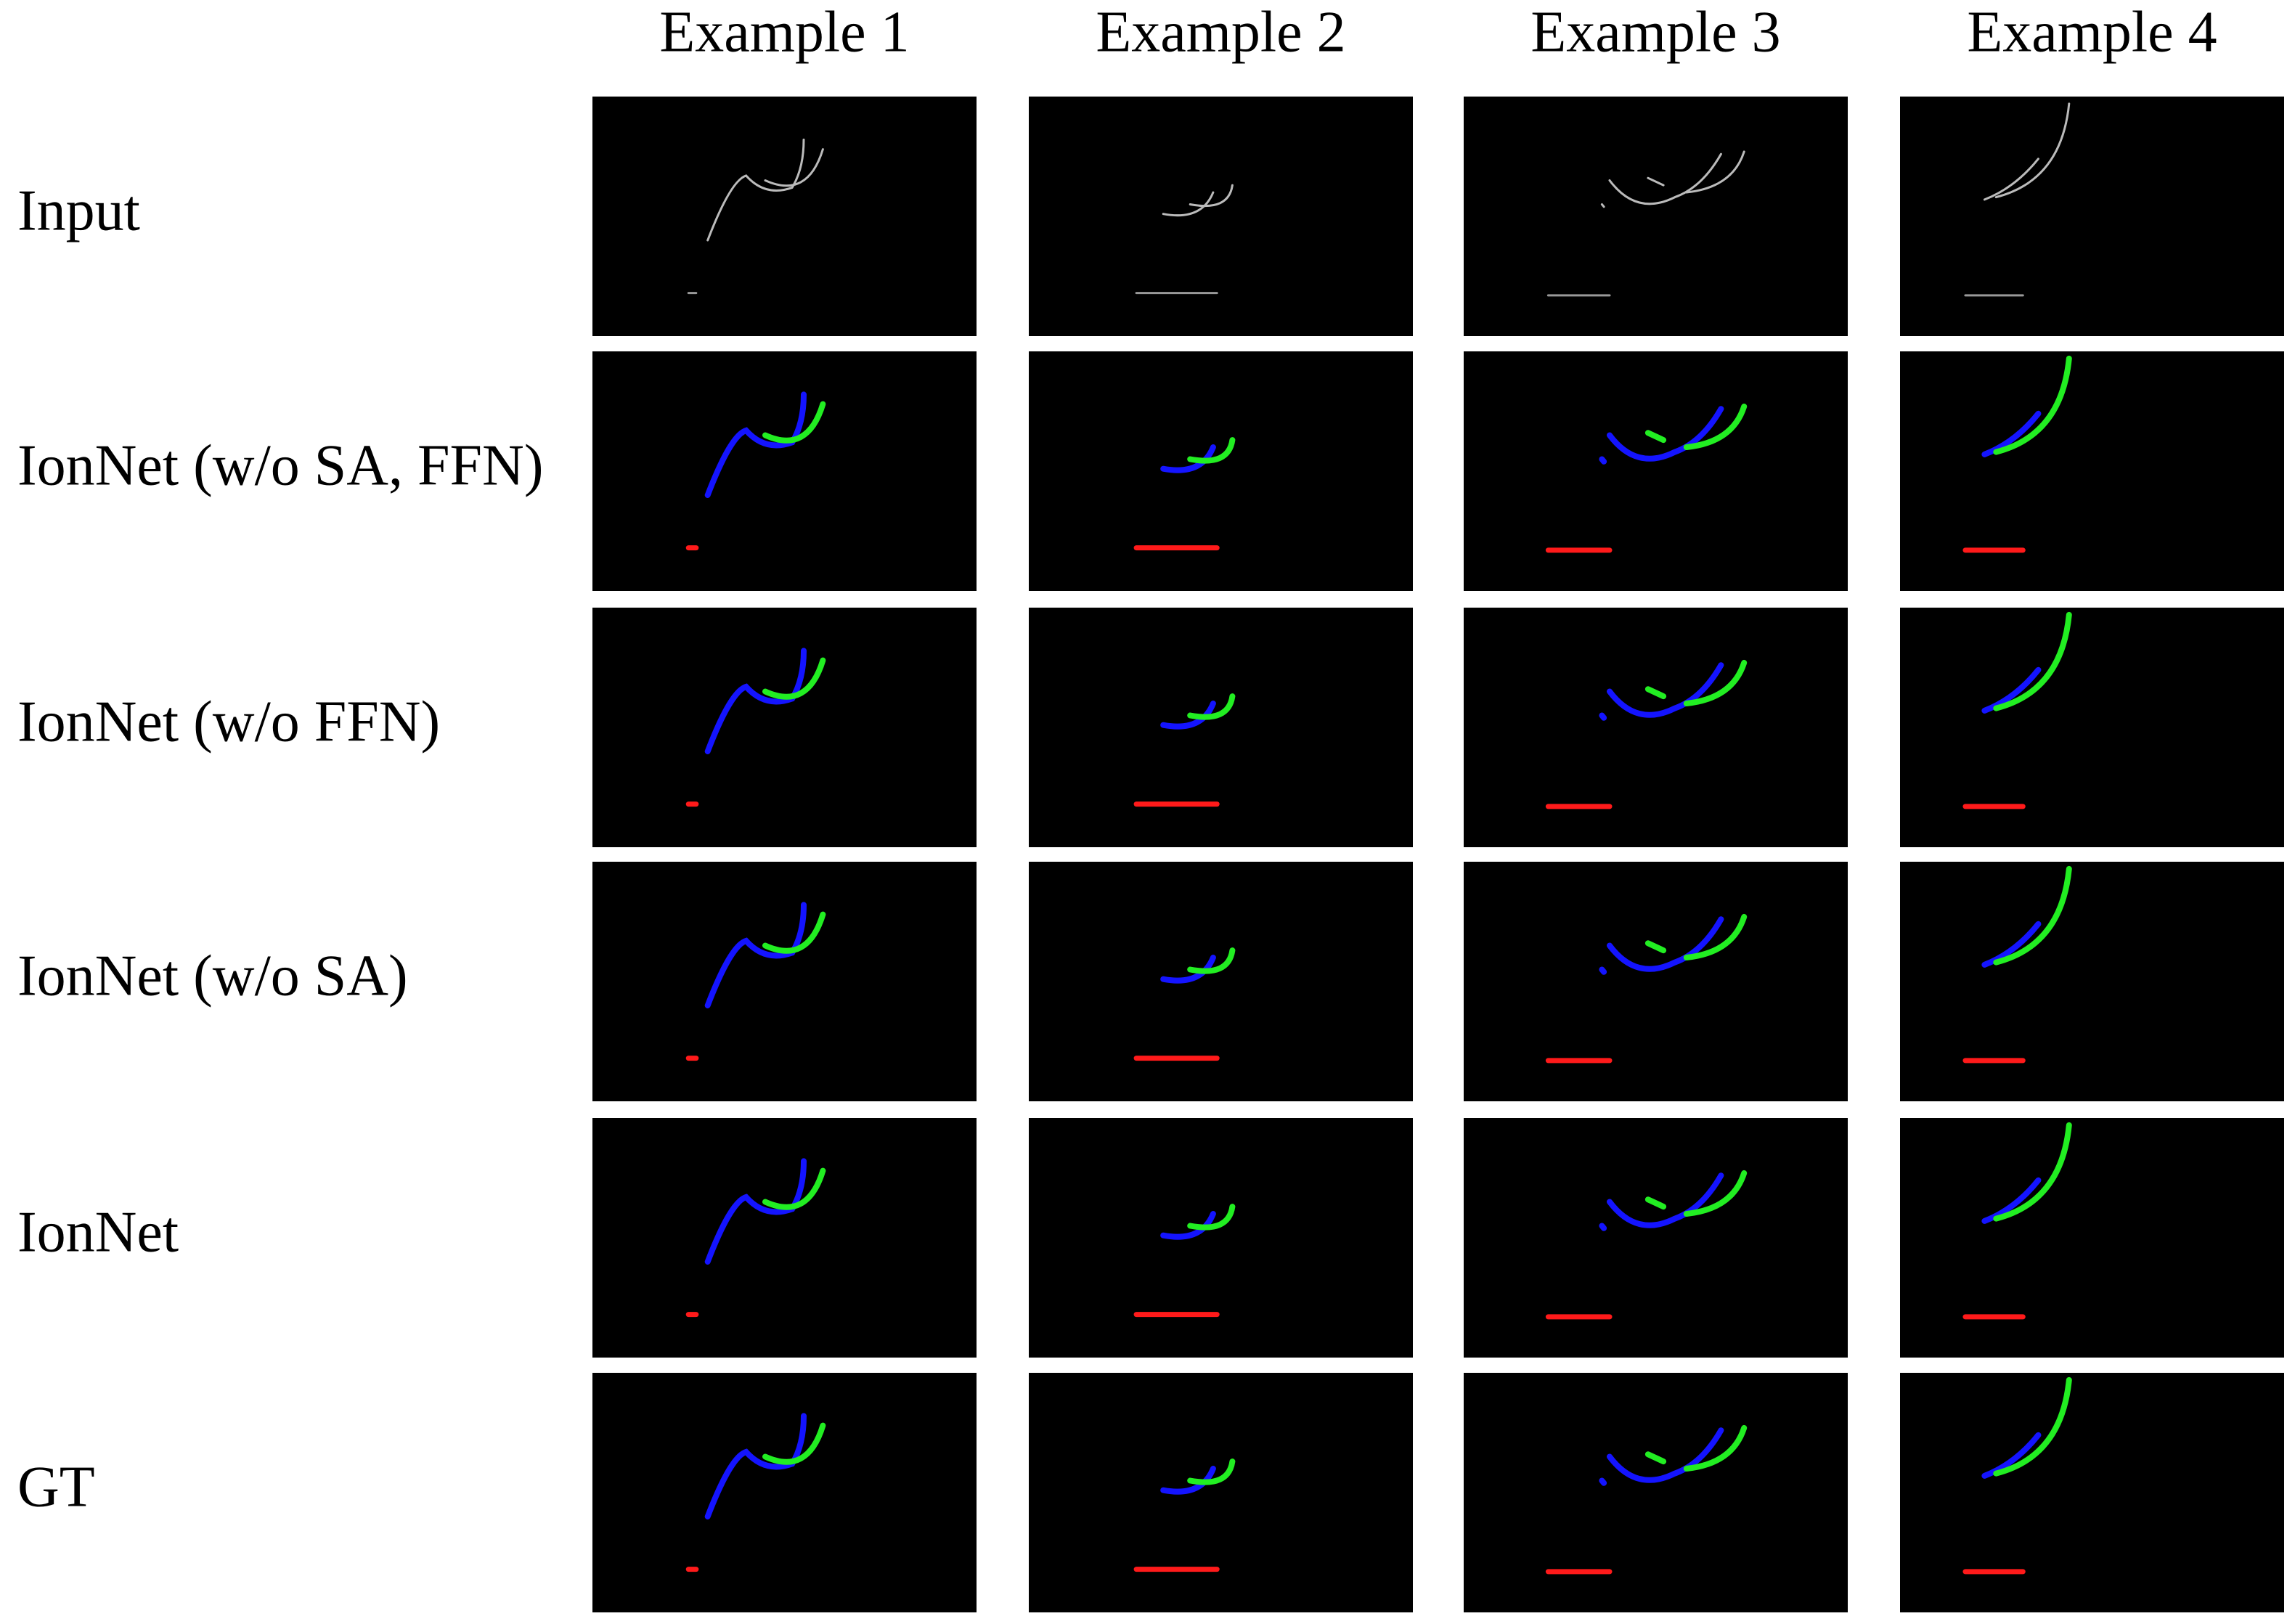 Image resolution: width=2295 pixels, height=1624 pixels. What do you see at coordinates (212, 976) in the screenshot?
I see `row-label: IonNet (w/o SA)` at bounding box center [212, 976].